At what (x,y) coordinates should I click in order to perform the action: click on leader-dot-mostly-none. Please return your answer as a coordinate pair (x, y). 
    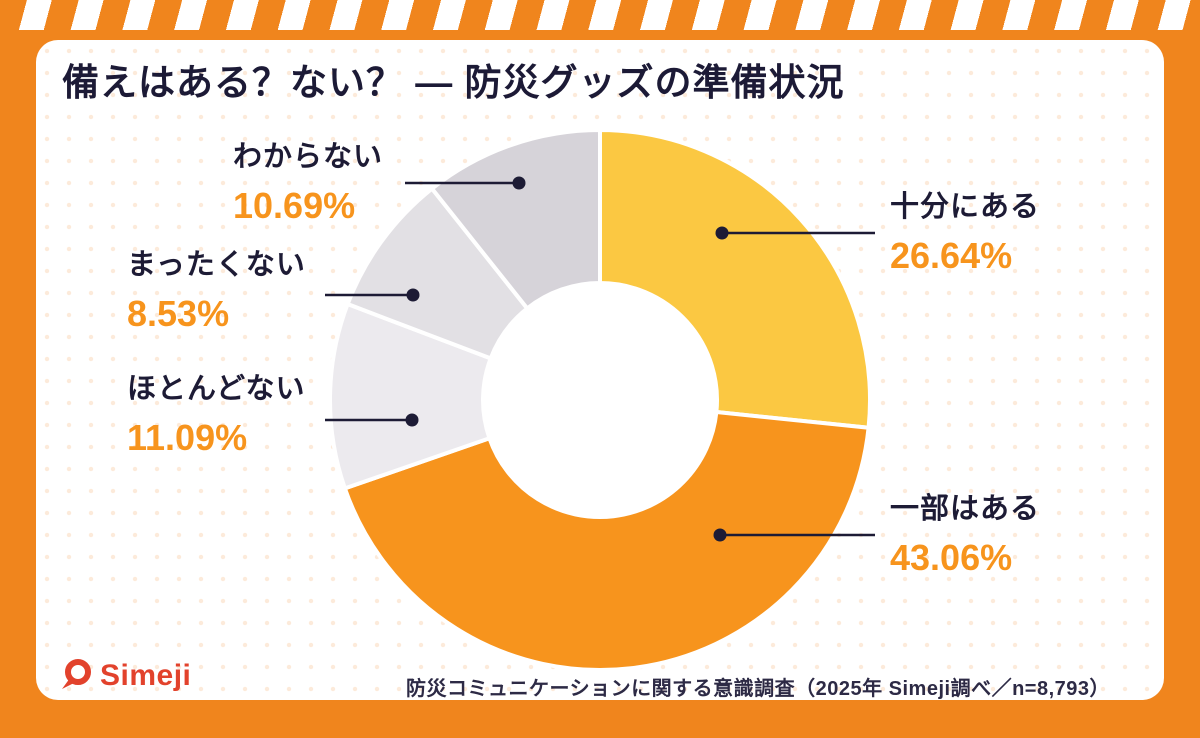
    Looking at the image, I should click on (412, 420).